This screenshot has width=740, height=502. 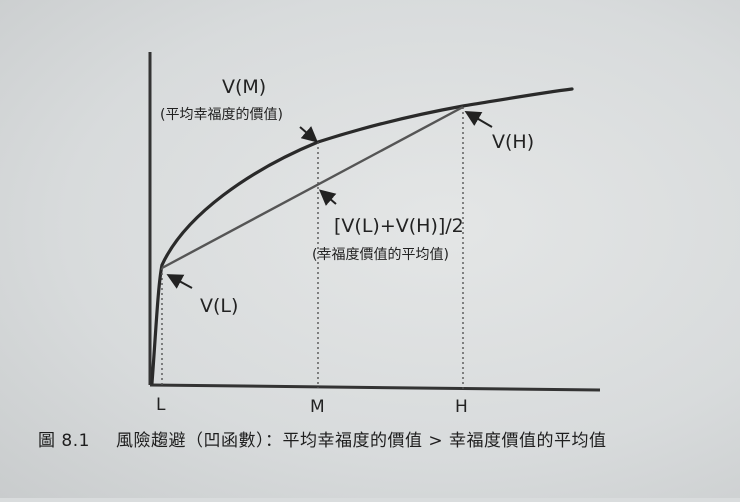 I want to click on label-vm-note: (平均幸福度的價值), so click(x=221, y=114).